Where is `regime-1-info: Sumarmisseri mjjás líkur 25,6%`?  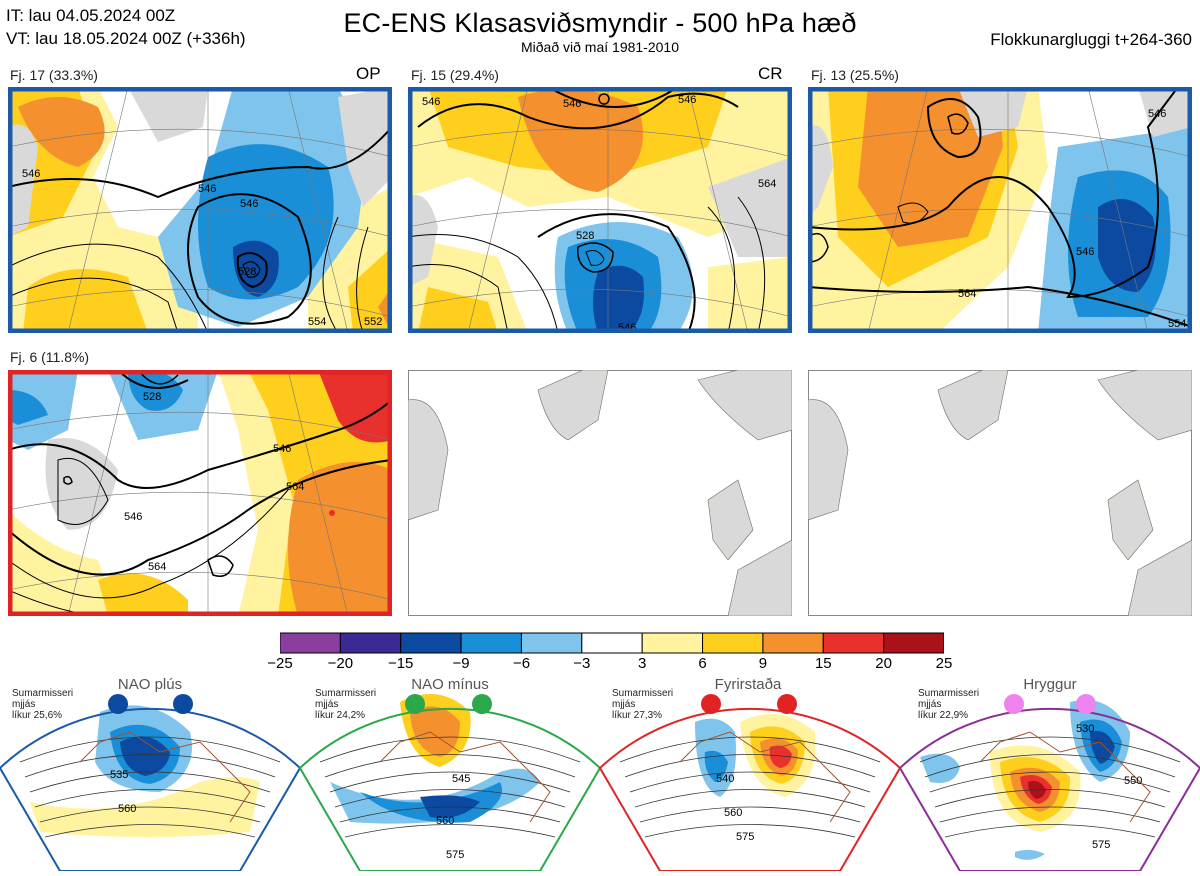
regime-1-info: Sumarmisseri mjjás líkur 25,6% is located at coordinates (43, 704).